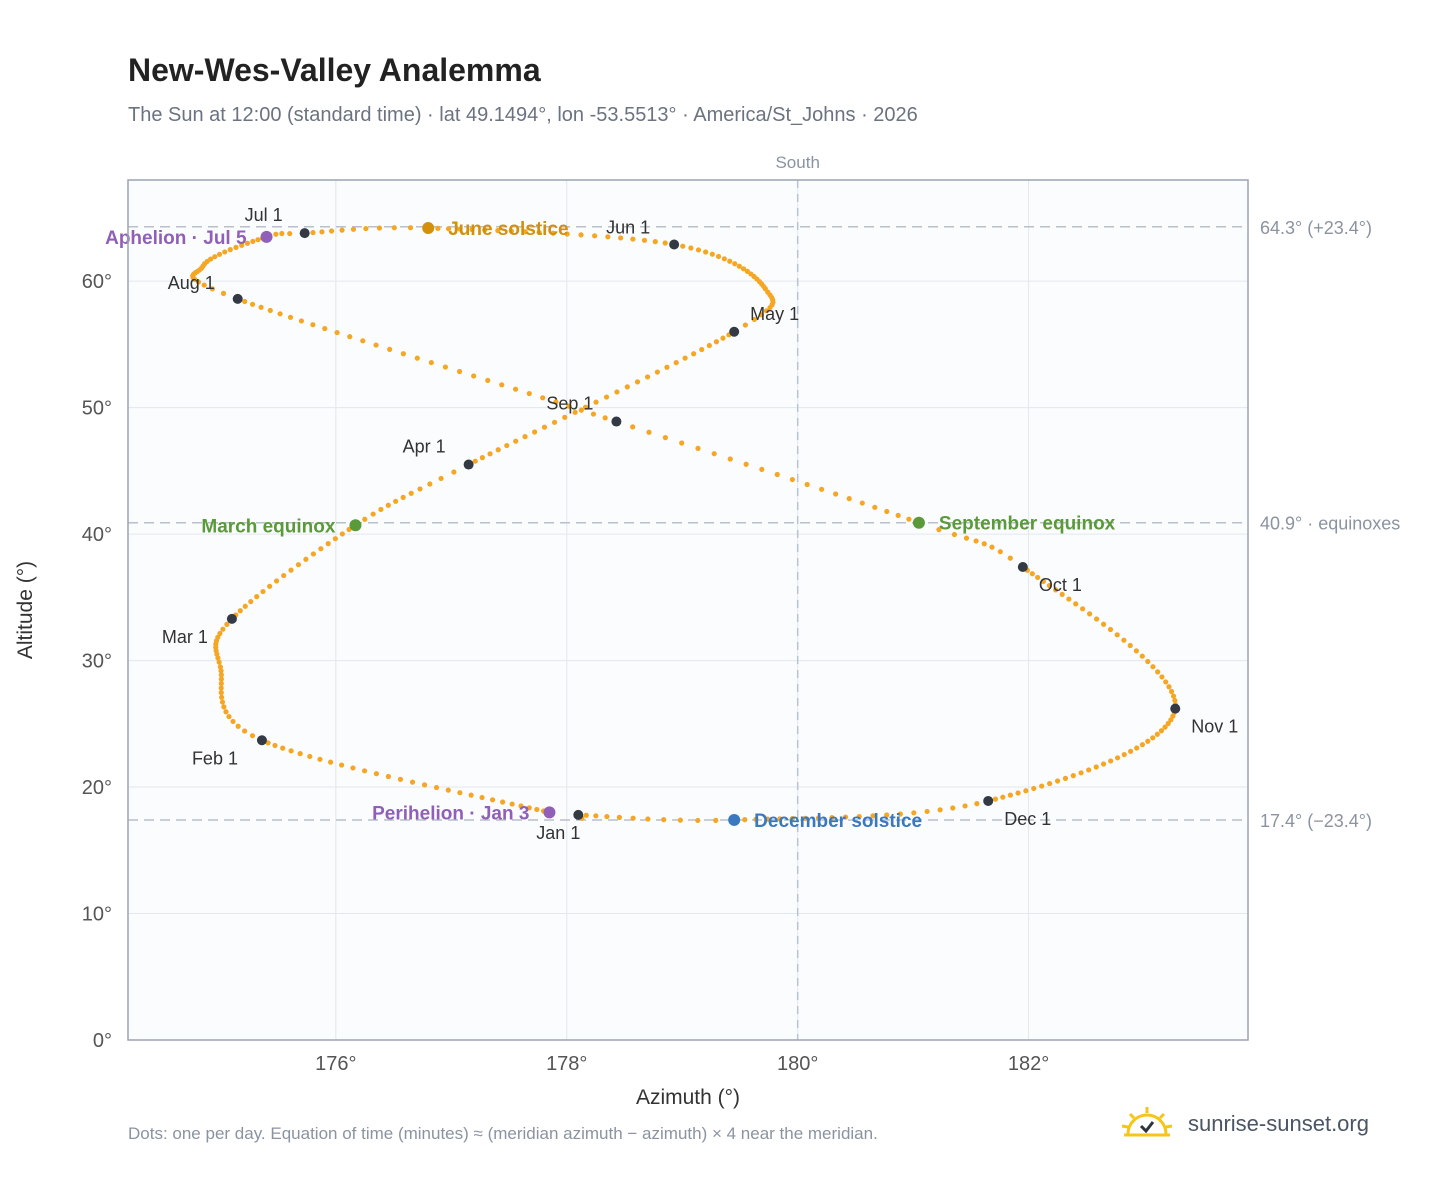 The width and height of the screenshot is (1448, 1188). I want to click on y-tick-label: 10°, so click(97, 915).